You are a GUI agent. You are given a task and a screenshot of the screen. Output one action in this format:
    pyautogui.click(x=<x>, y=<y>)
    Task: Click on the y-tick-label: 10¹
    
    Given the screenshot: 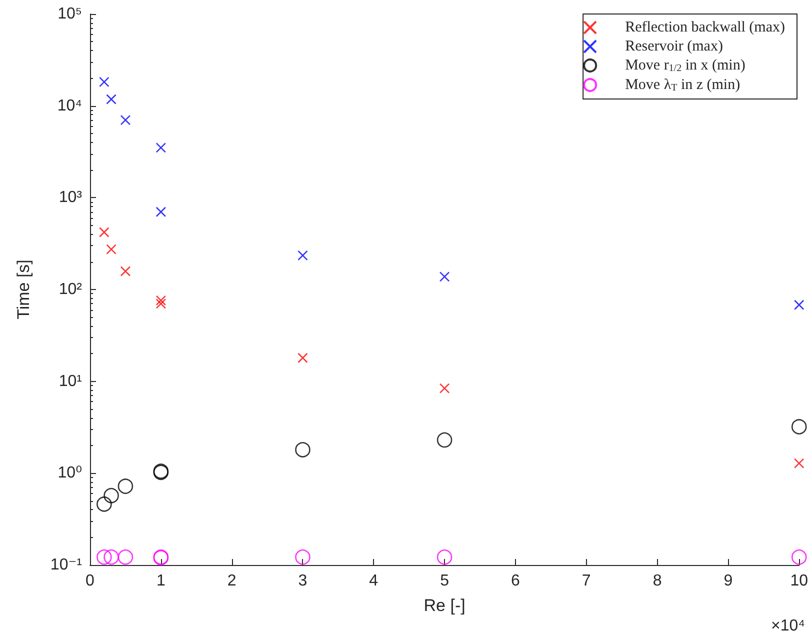 What is the action you would take?
    pyautogui.click(x=70, y=381)
    